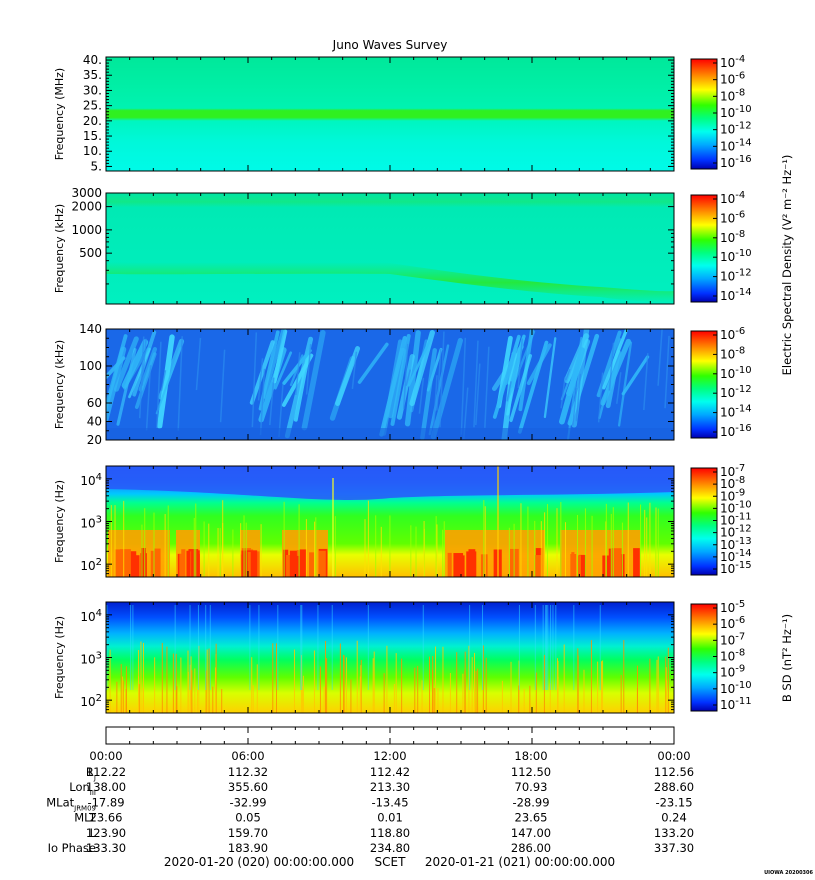  I want to click on ephemeris-value: 0.05, so click(248, 818).